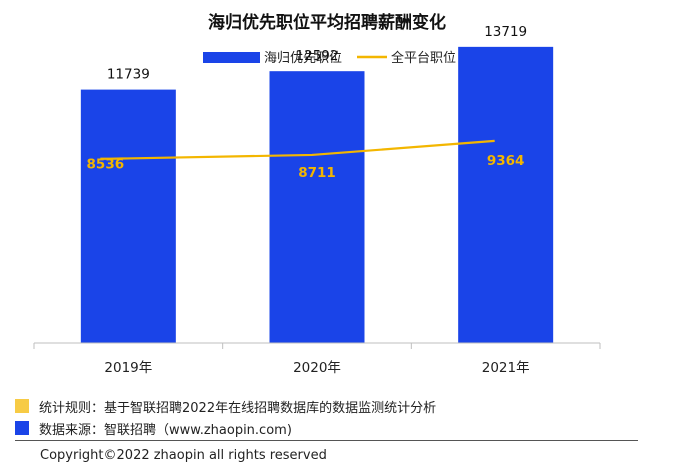  What do you see at coordinates (22, 428) in the screenshot?
I see `note-source-swatch` at bounding box center [22, 428].